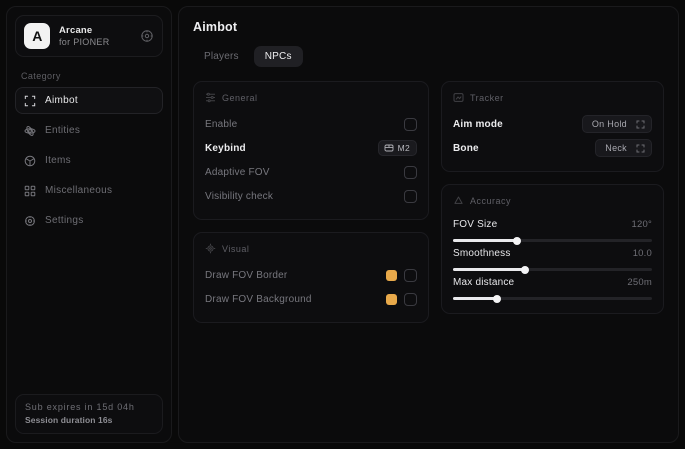  What do you see at coordinates (552, 240) in the screenshot?
I see `fov-size-slider-track` at bounding box center [552, 240].